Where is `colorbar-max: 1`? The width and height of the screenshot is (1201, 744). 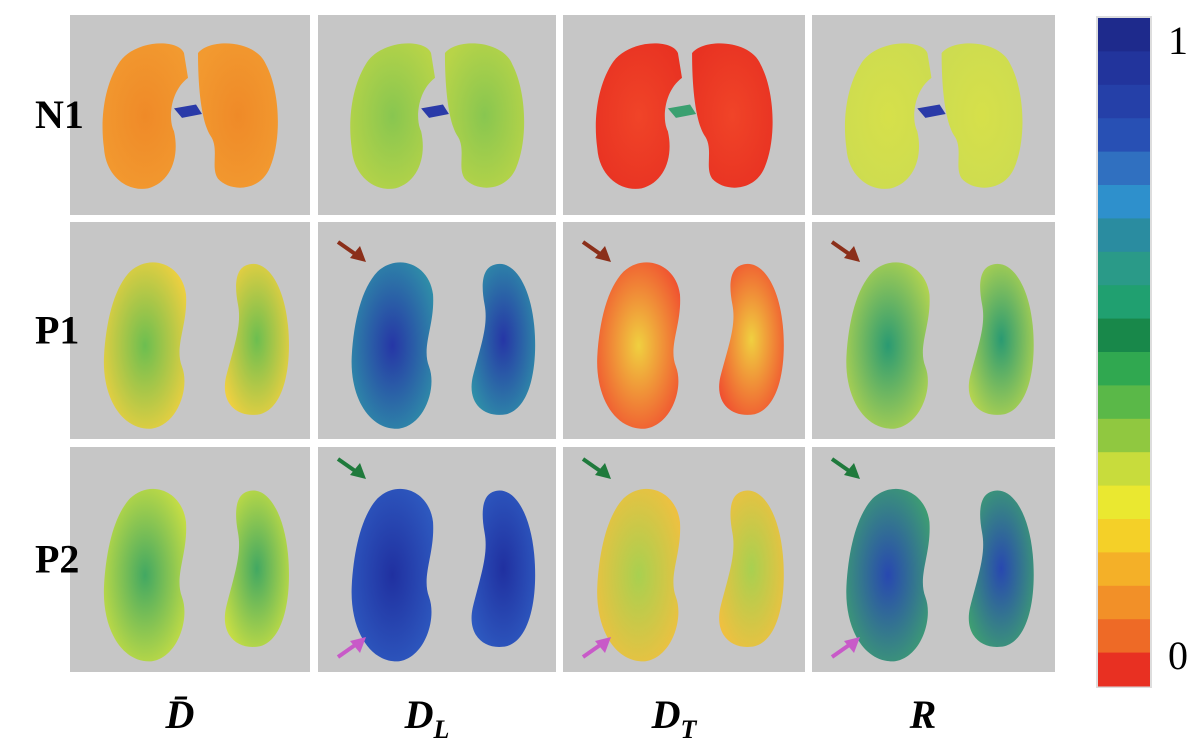 colorbar-max: 1 is located at coordinates (1178, 40).